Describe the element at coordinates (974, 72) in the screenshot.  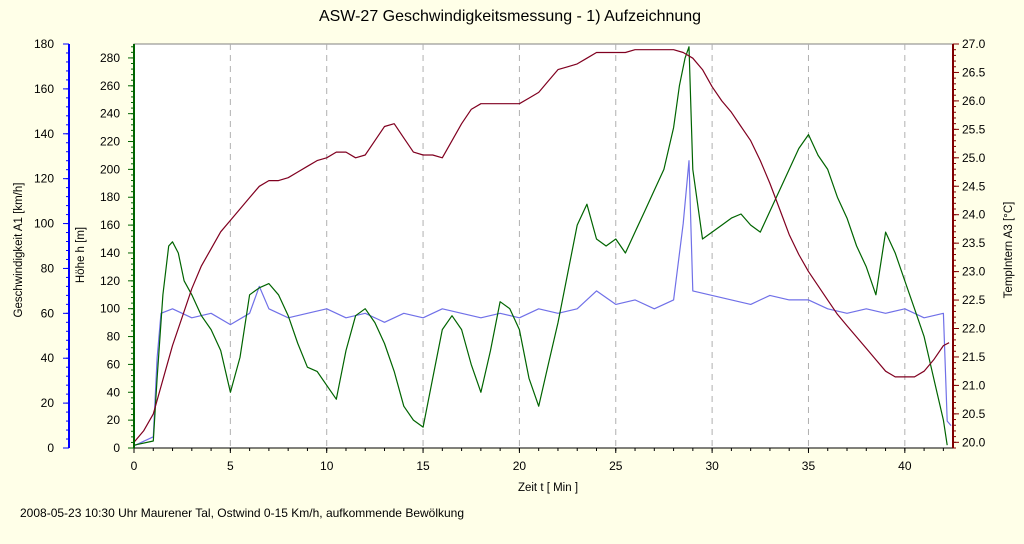
I see `temp-tick-label-13: 26.5` at that location.